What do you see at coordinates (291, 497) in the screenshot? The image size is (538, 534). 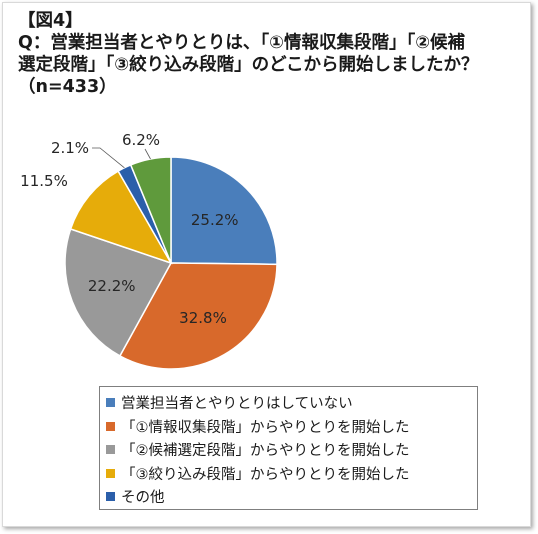 I see `legend-item: その他` at bounding box center [291, 497].